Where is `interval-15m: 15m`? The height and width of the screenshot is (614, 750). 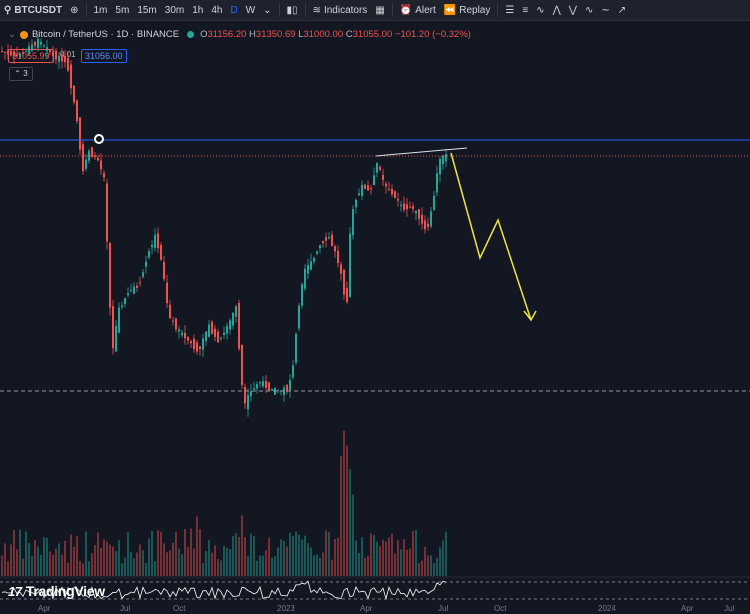 interval-15m: 15m is located at coordinates (147, 10).